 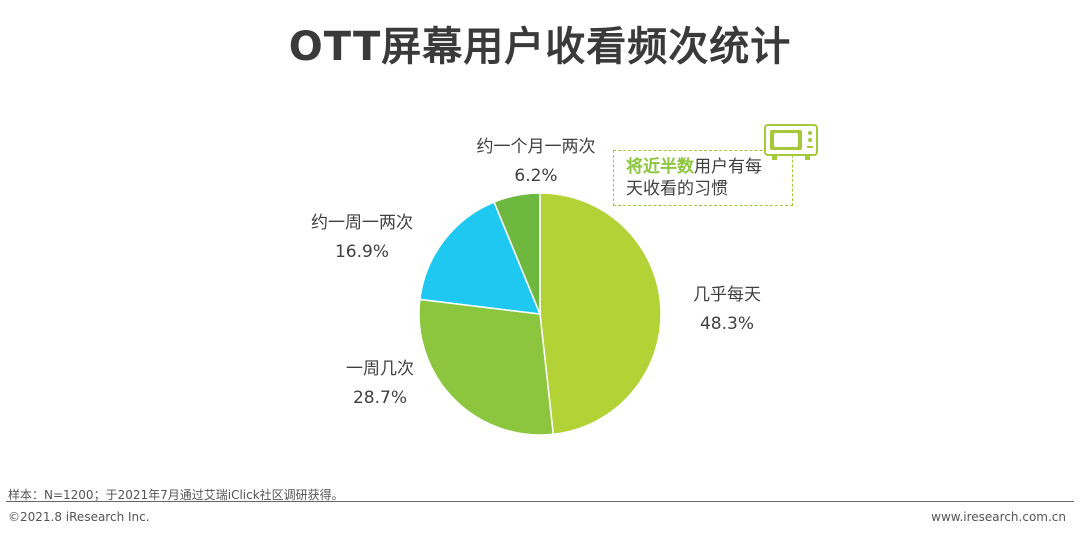 I want to click on slice-value-label: 28.7%, so click(x=380, y=398).